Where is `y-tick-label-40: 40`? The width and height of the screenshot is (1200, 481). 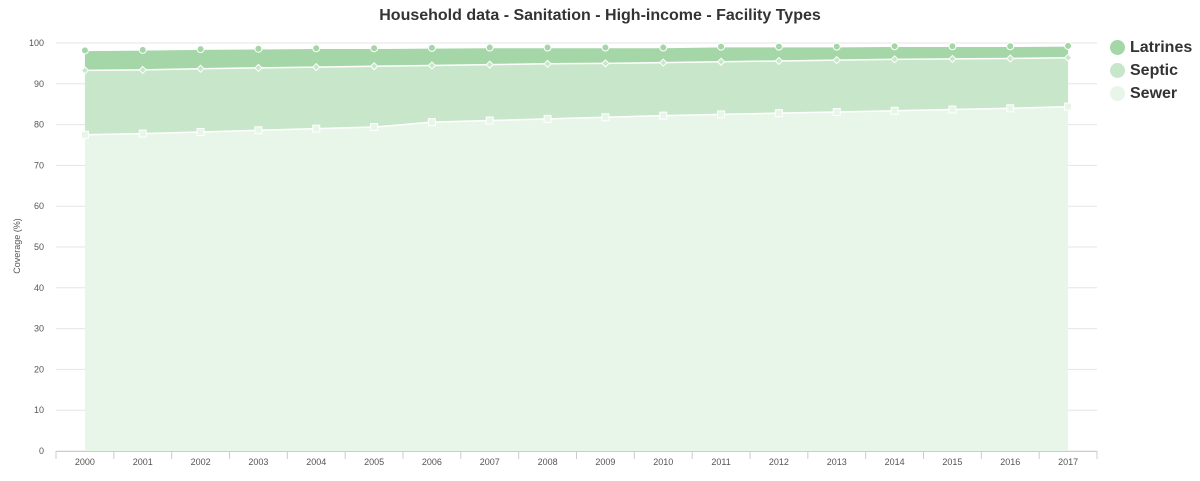
y-tick-label-40: 40 is located at coordinates (39, 288).